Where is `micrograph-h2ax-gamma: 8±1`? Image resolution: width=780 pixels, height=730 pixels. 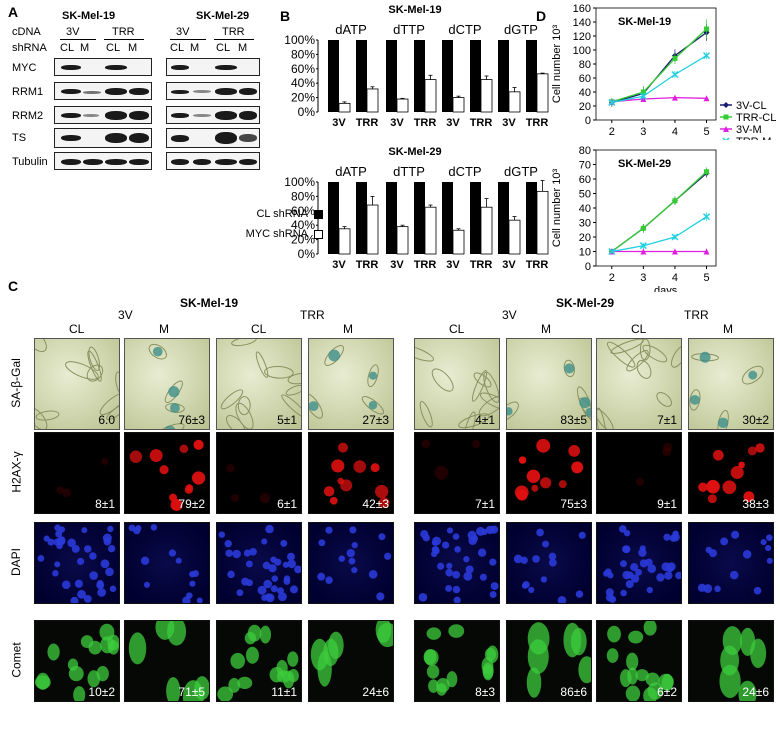 micrograph-h2ax-gamma: 8±1 is located at coordinates (77, 473).